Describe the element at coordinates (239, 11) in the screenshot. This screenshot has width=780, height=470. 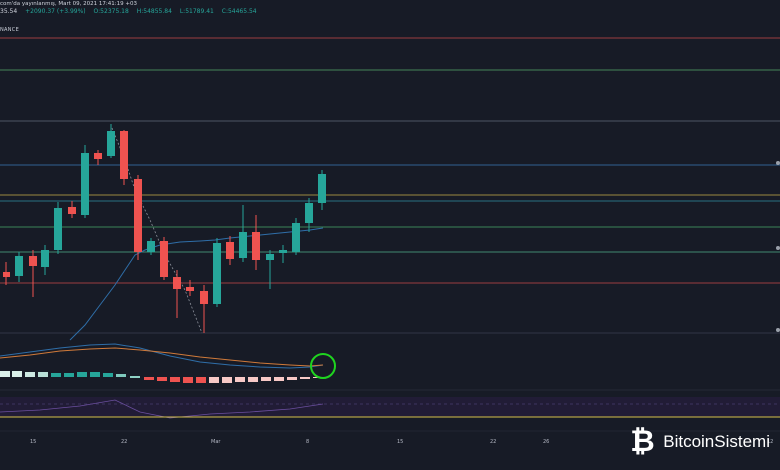
I see `close-value: C:54465.54` at that location.